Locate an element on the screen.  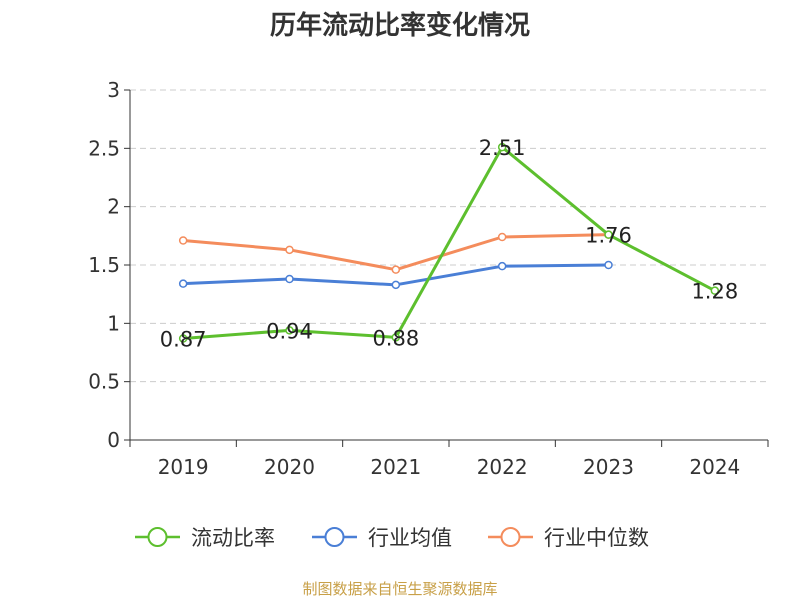
data-label: 1.28 is located at coordinates (714, 292).